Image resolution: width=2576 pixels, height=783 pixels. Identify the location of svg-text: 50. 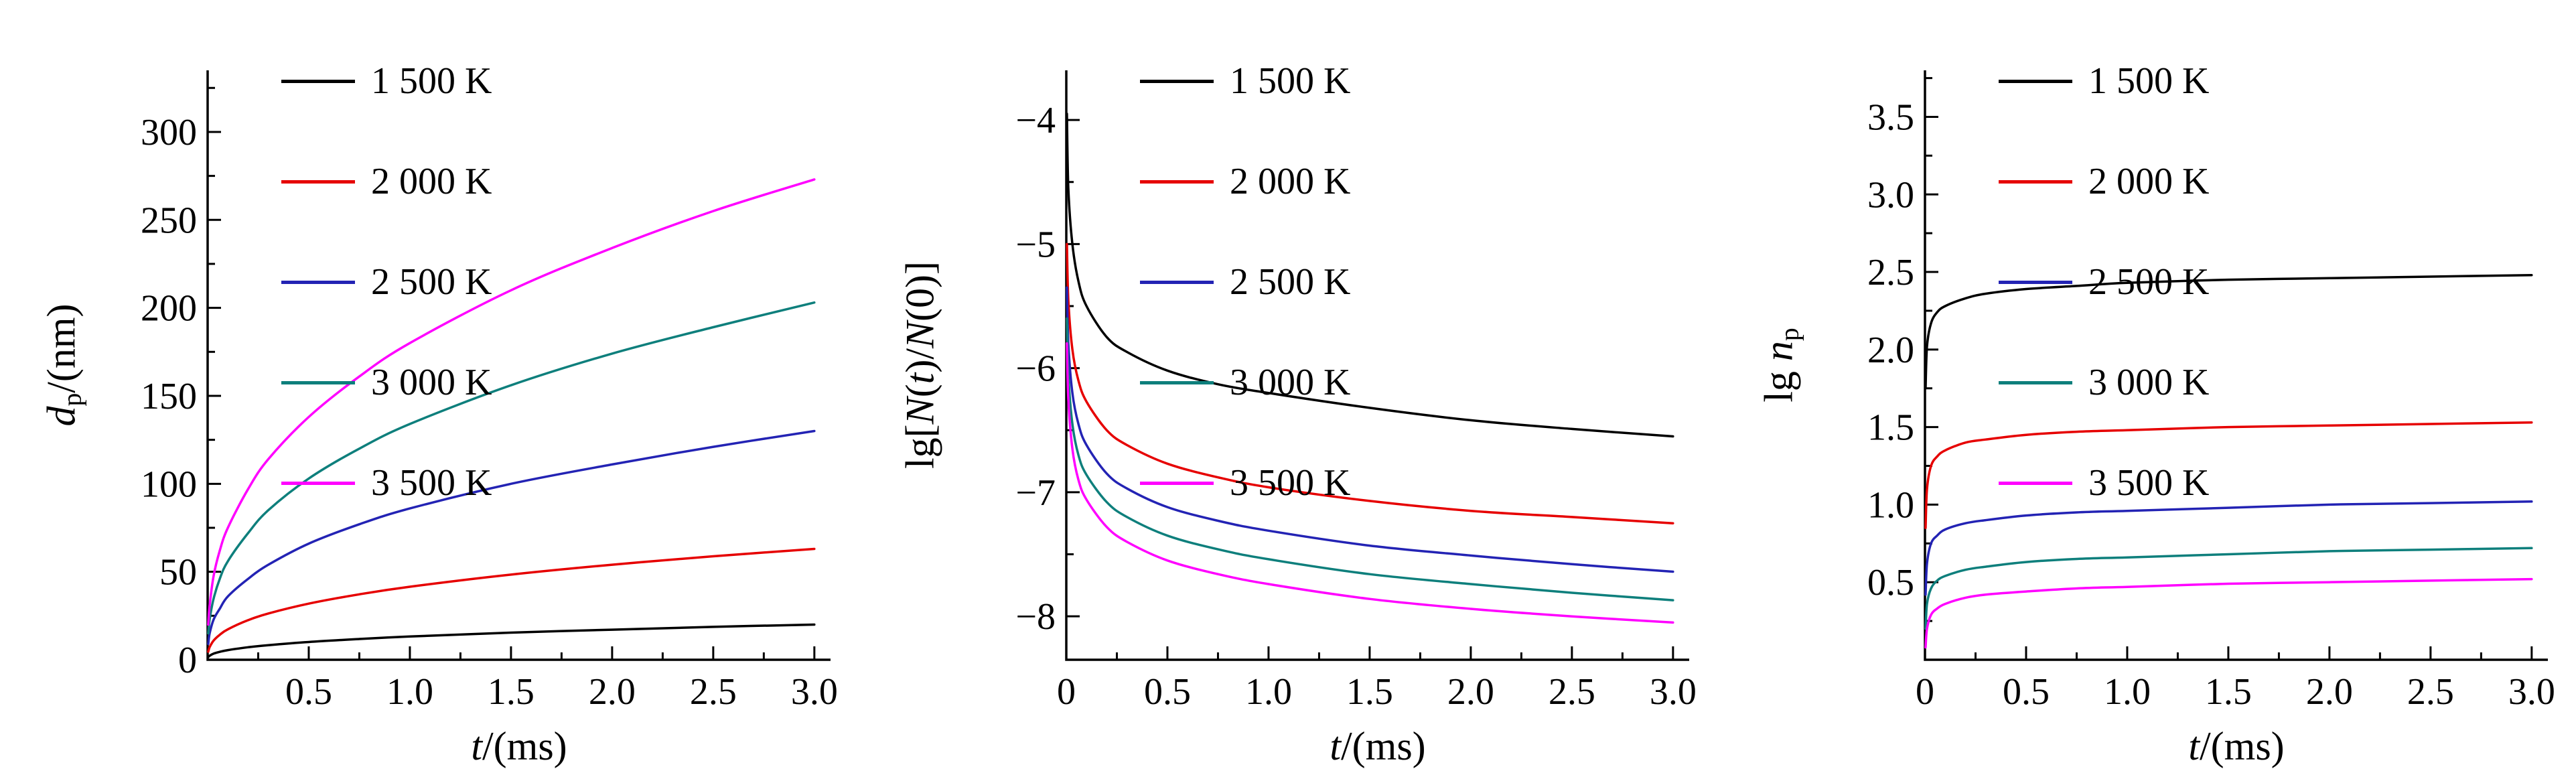
(178, 572).